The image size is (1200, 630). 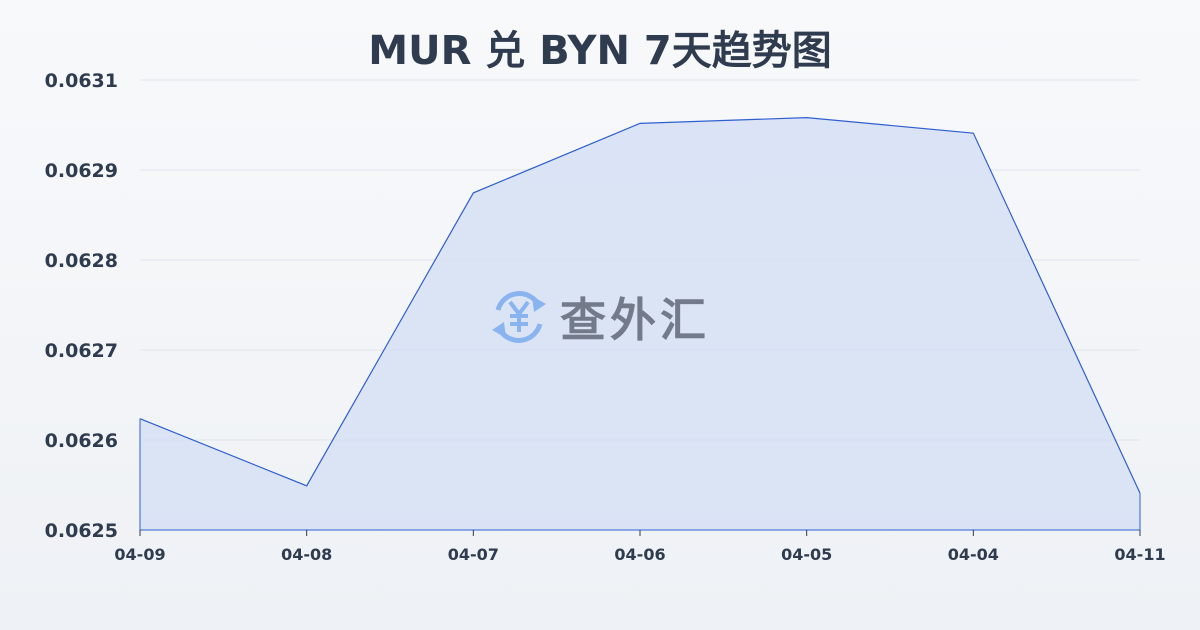 I want to click on y-tick-label: 0.0628, so click(x=81, y=261).